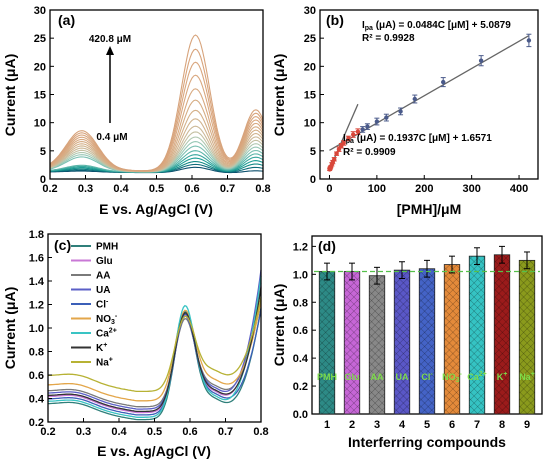 This screenshot has height=459, width=550. What do you see at coordinates (352, 425) in the screenshot?
I see `panel-d-xtick-label: 2` at bounding box center [352, 425].